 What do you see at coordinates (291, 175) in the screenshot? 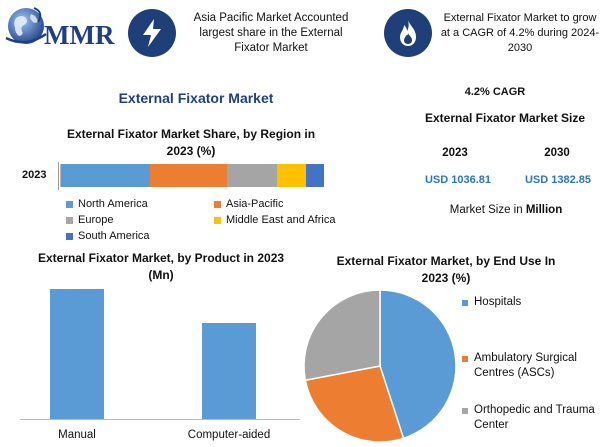
I see `region-segment-middle-east-and-africa` at bounding box center [291, 175].